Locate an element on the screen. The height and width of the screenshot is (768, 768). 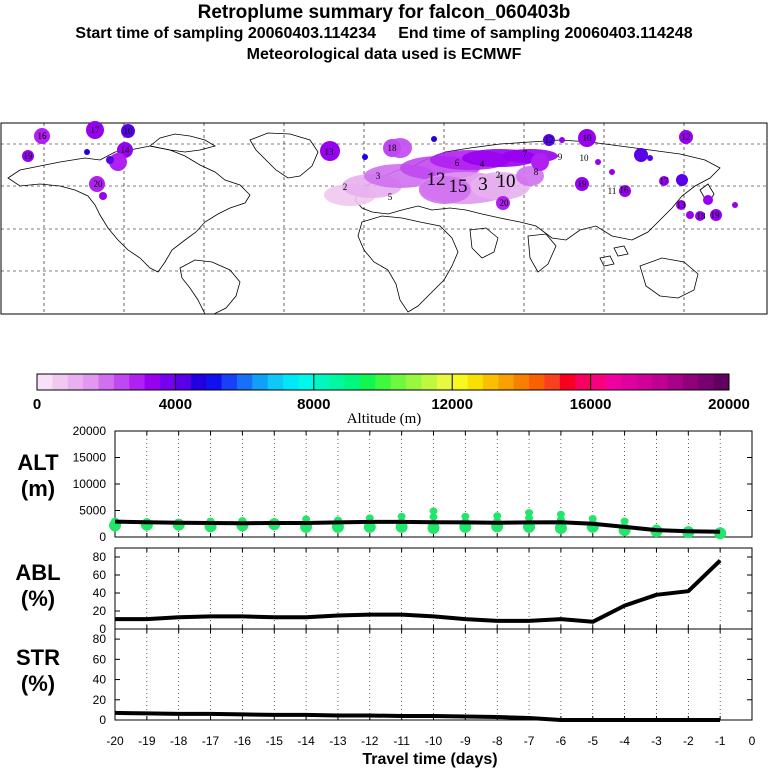
y-tick-label: 10000 is located at coordinates (90, 484).